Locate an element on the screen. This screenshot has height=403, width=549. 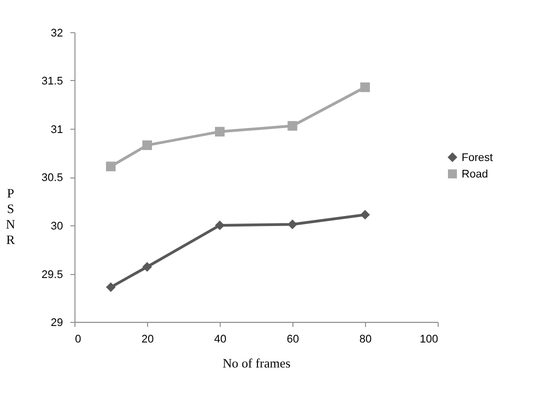
x-tick-label: 0 is located at coordinates (78, 340).